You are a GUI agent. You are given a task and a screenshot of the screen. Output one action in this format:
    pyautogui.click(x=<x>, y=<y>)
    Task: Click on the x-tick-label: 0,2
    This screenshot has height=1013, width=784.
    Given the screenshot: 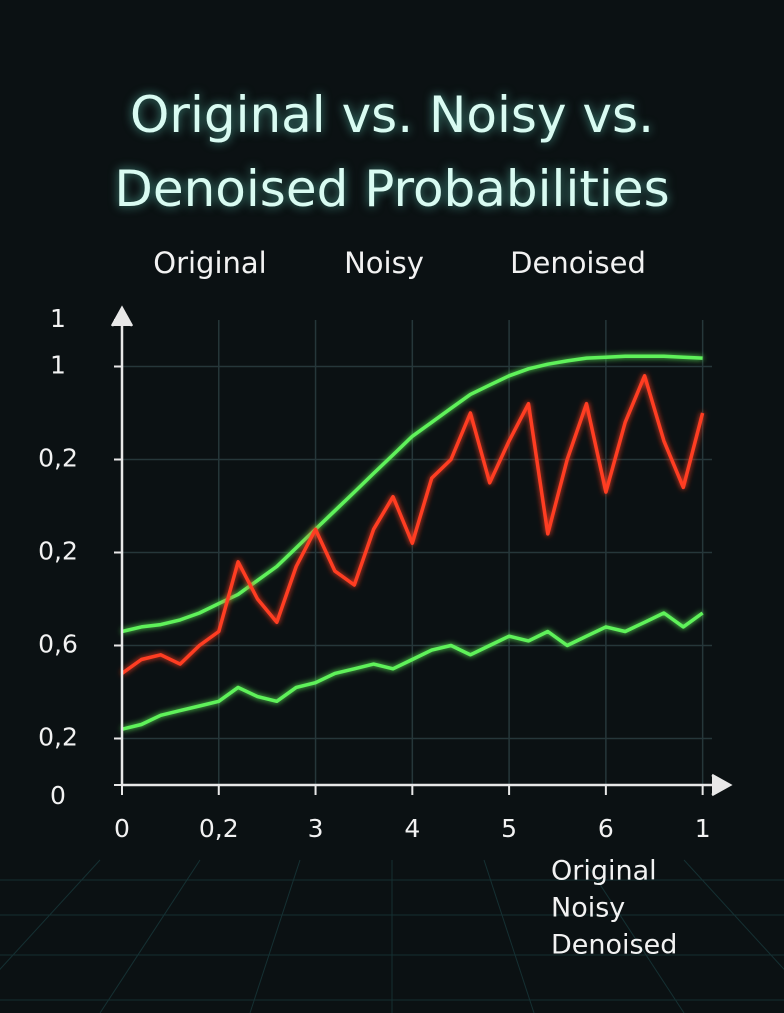 What is the action you would take?
    pyautogui.click(x=219, y=828)
    